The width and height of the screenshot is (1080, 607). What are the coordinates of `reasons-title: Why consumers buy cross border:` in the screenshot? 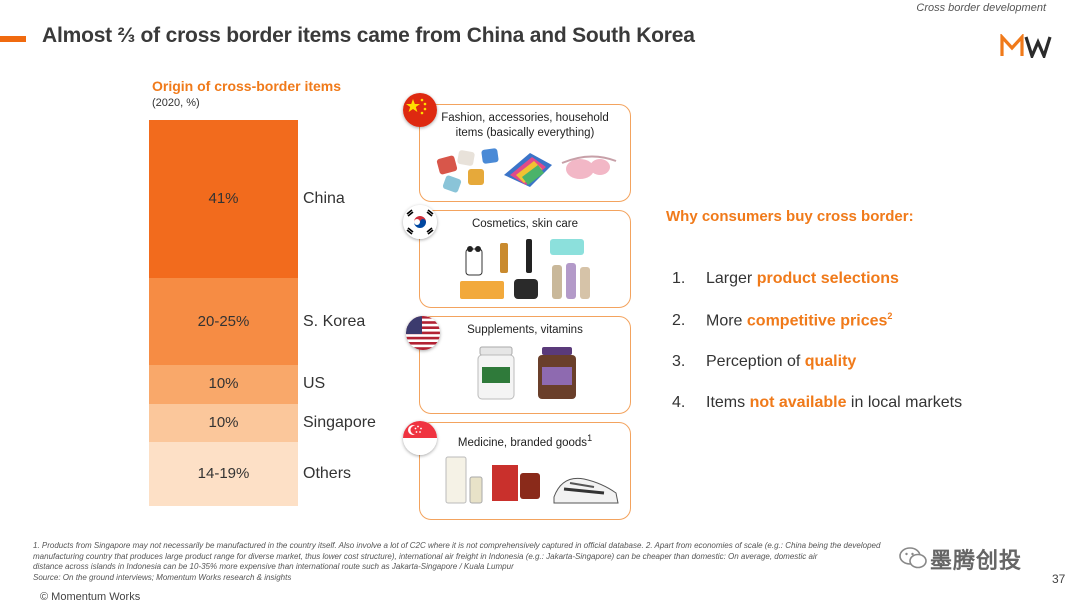 It's located at (790, 216).